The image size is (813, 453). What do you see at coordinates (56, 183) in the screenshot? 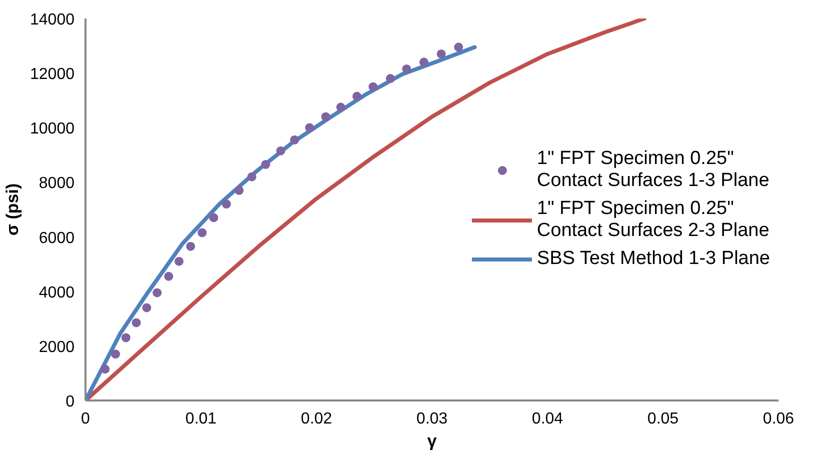
I see `y-tick-label: 8000` at bounding box center [56, 183].